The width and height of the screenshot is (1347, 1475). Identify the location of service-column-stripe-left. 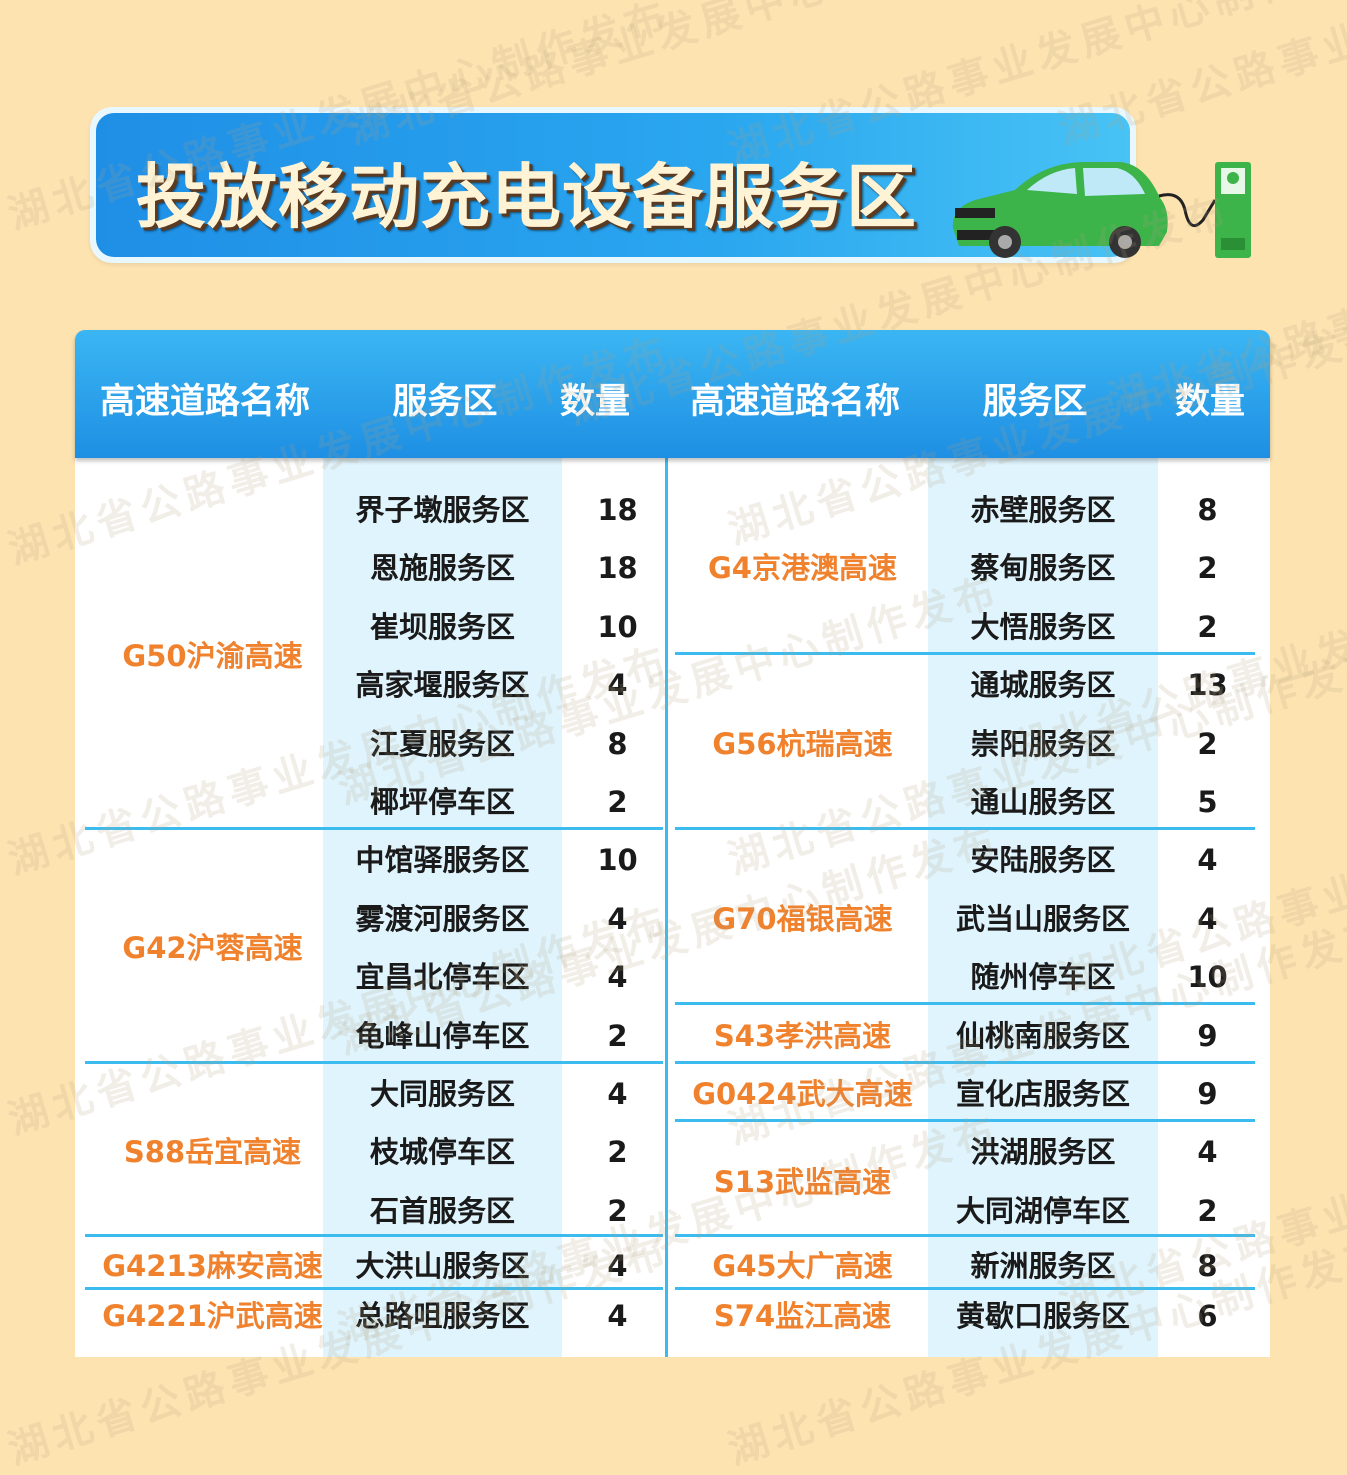
(442, 907).